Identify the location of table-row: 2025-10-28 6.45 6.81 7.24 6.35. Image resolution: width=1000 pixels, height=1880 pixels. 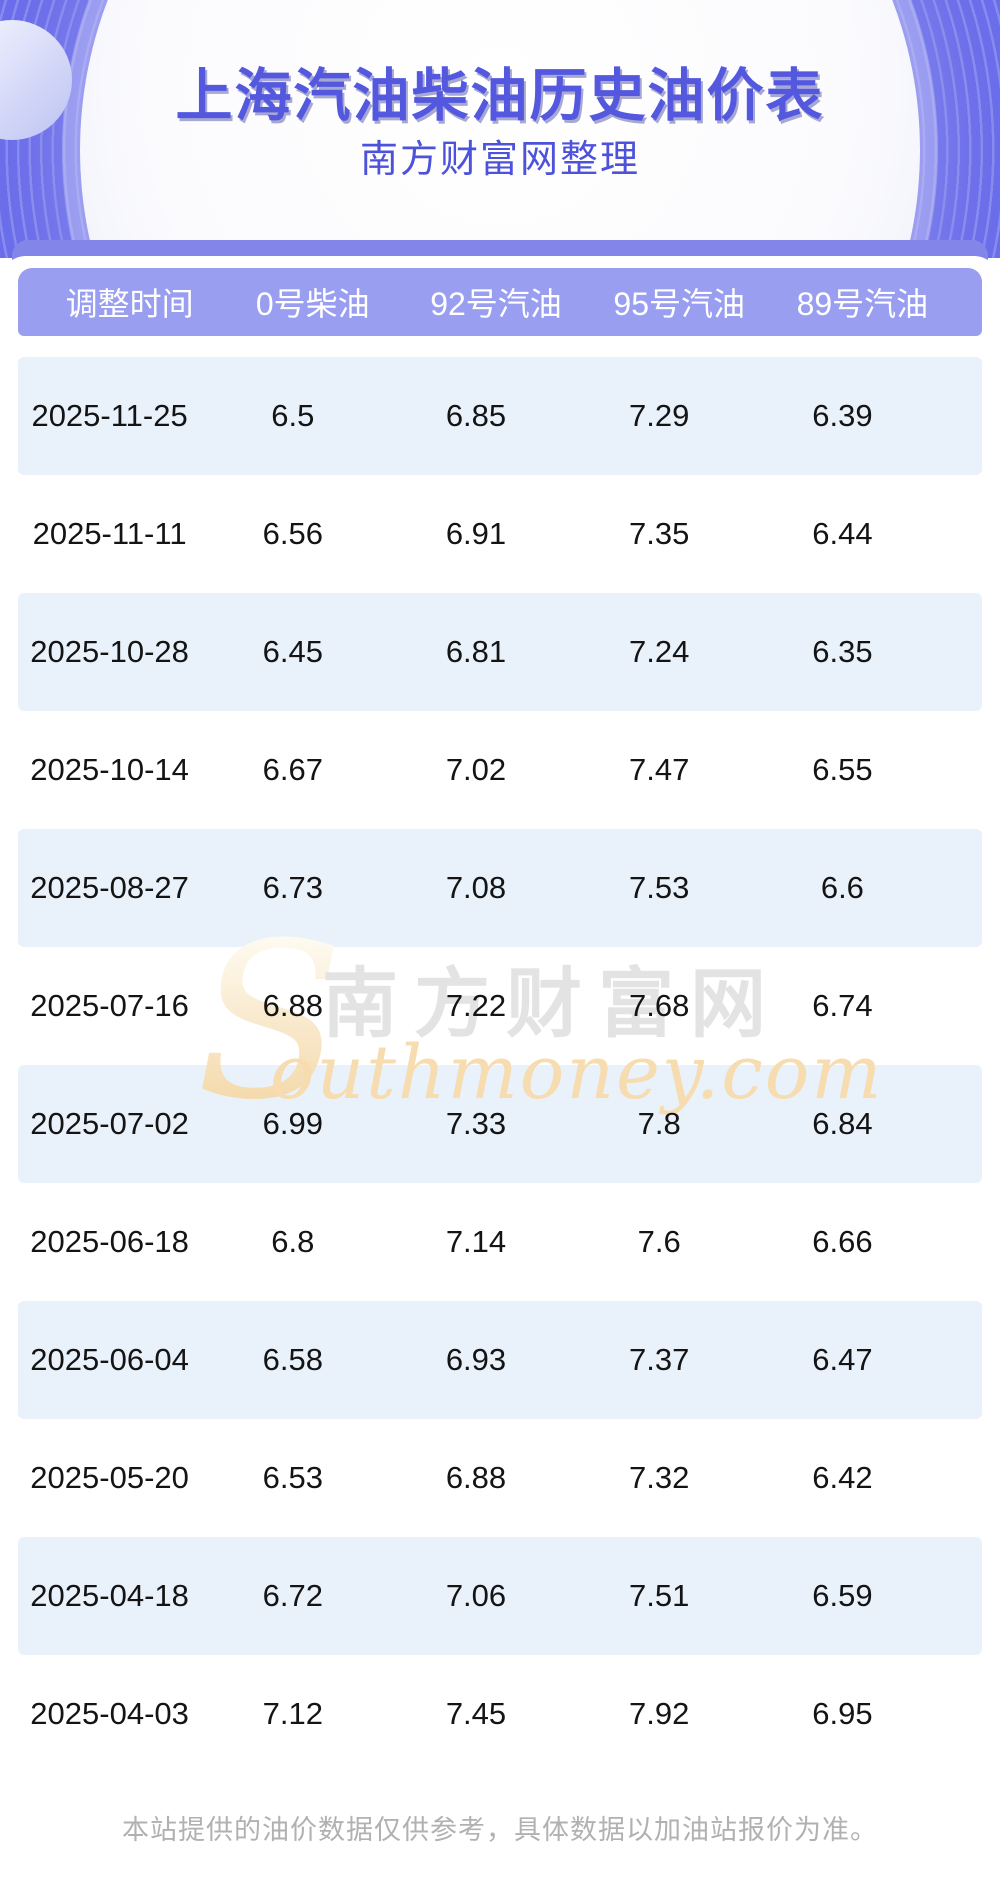
(500, 652).